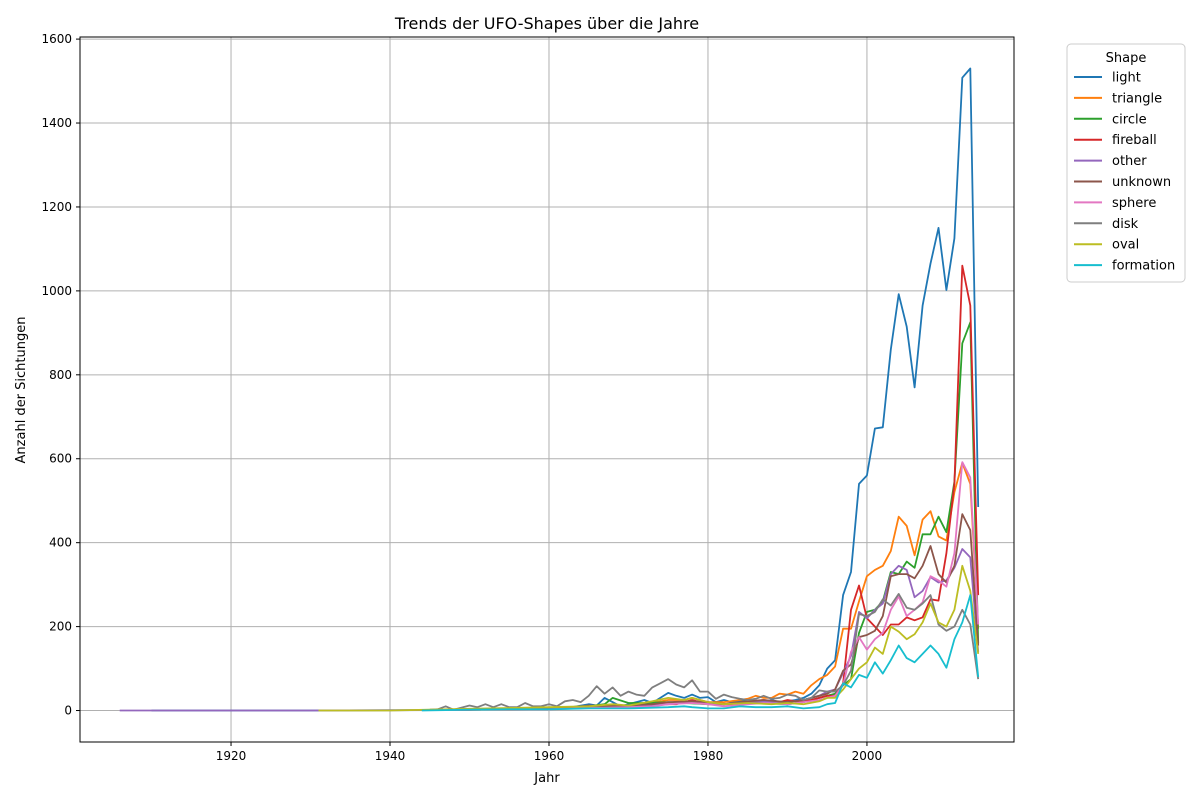  I want to click on y-axis-ticks: 0 200 400 600 800 1000 1200 1400 1600, so click(60, 375).